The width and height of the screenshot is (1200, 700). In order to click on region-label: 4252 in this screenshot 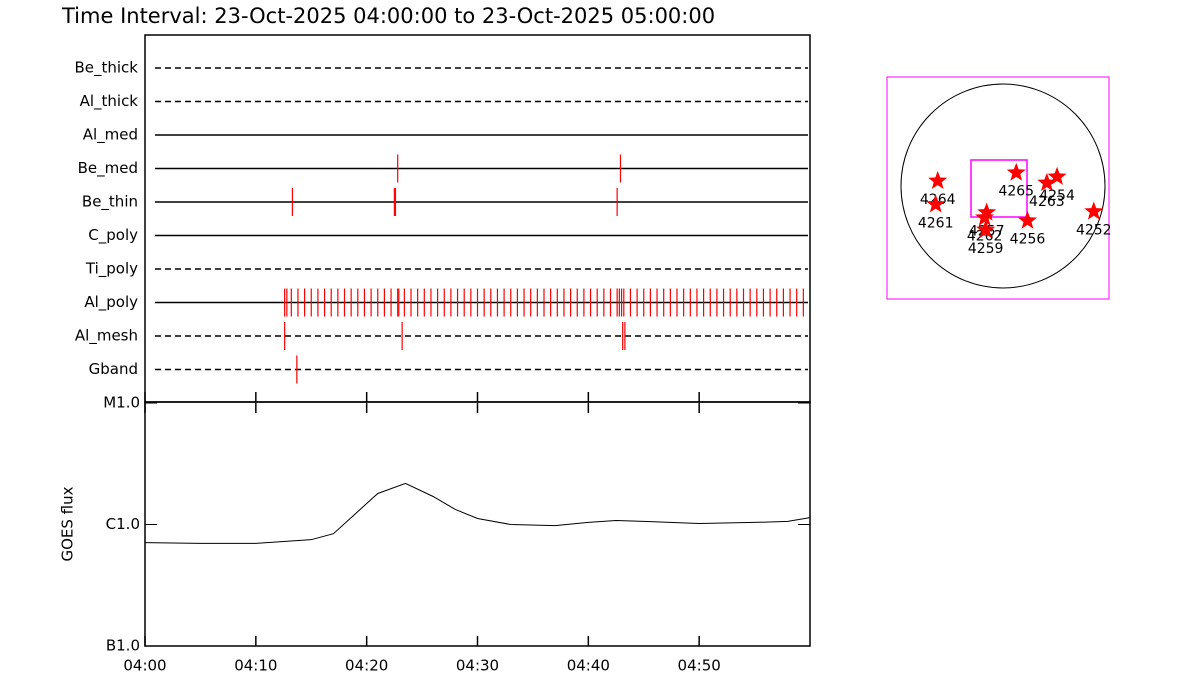, I will do `click(1094, 231)`.